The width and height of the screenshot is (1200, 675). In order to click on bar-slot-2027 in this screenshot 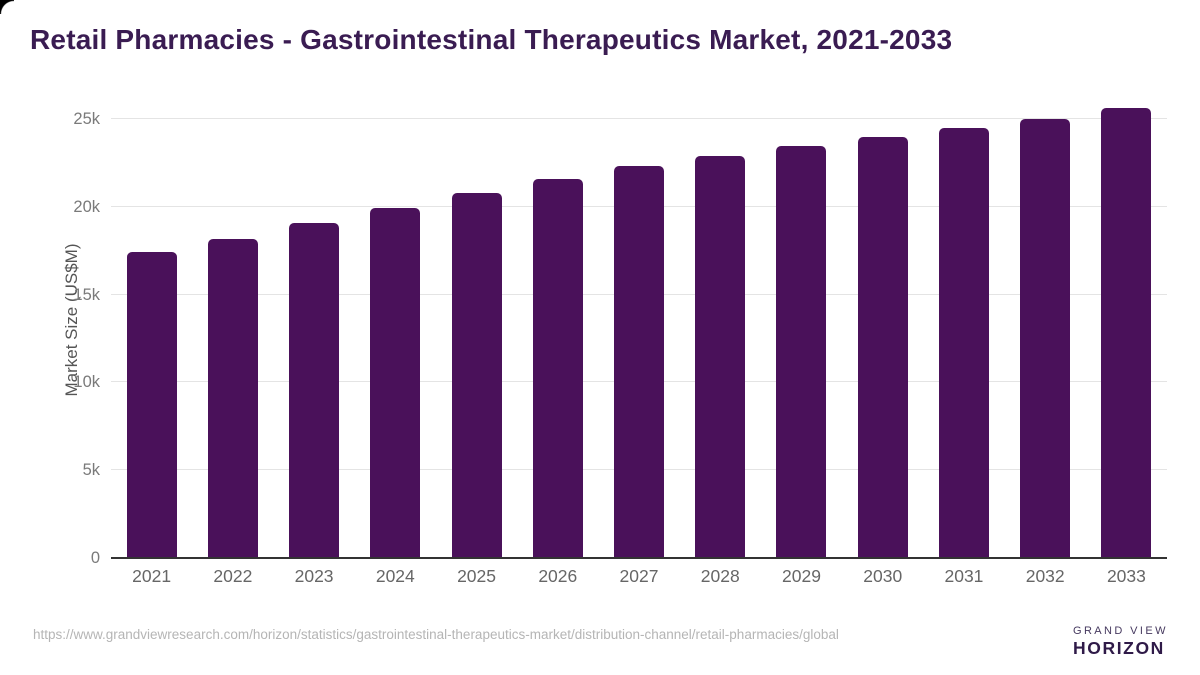, I will do `click(638, 332)`.